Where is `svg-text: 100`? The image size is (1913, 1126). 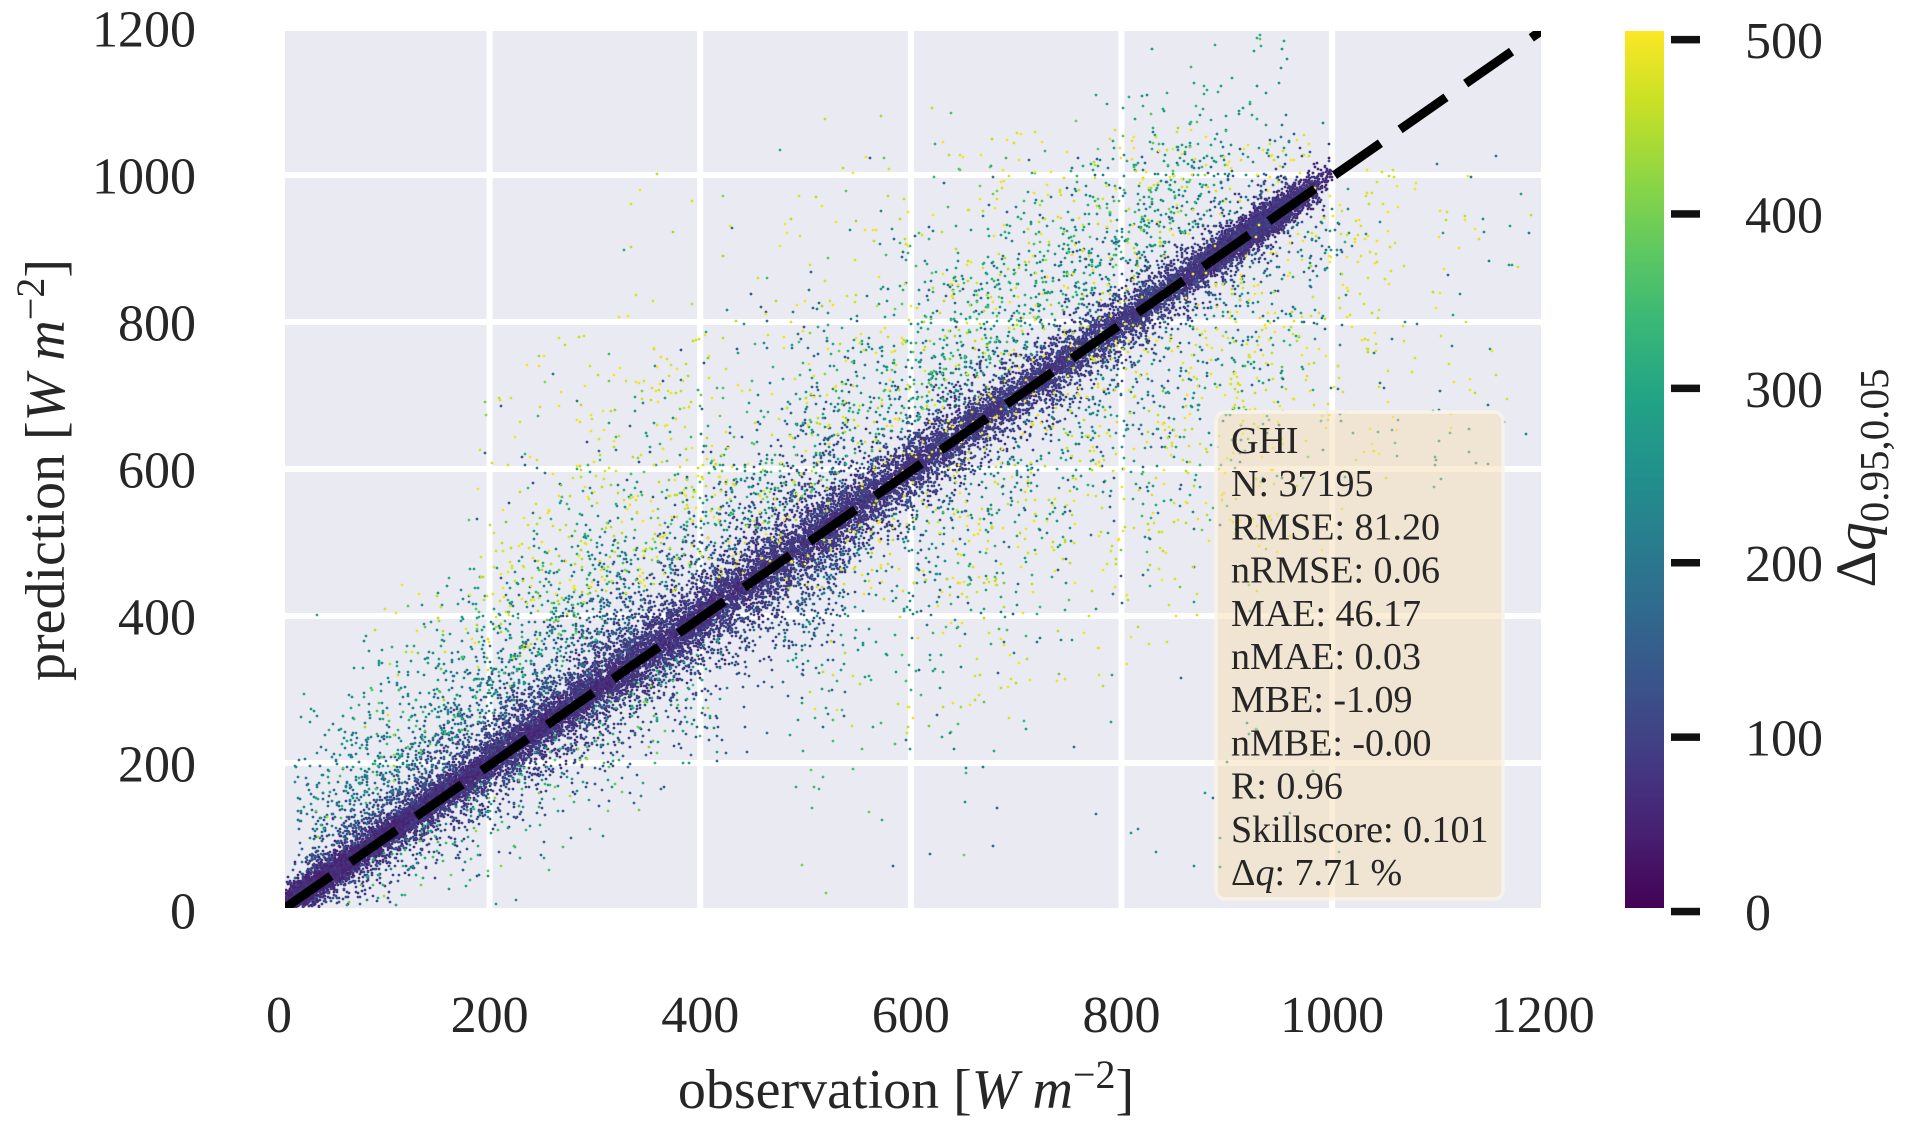
svg-text: 100 is located at coordinates (1784, 739).